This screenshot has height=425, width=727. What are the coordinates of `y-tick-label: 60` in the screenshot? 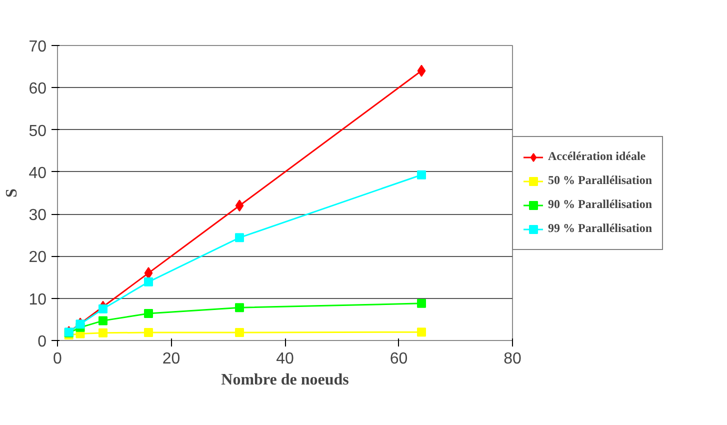 It's located at (37, 89).